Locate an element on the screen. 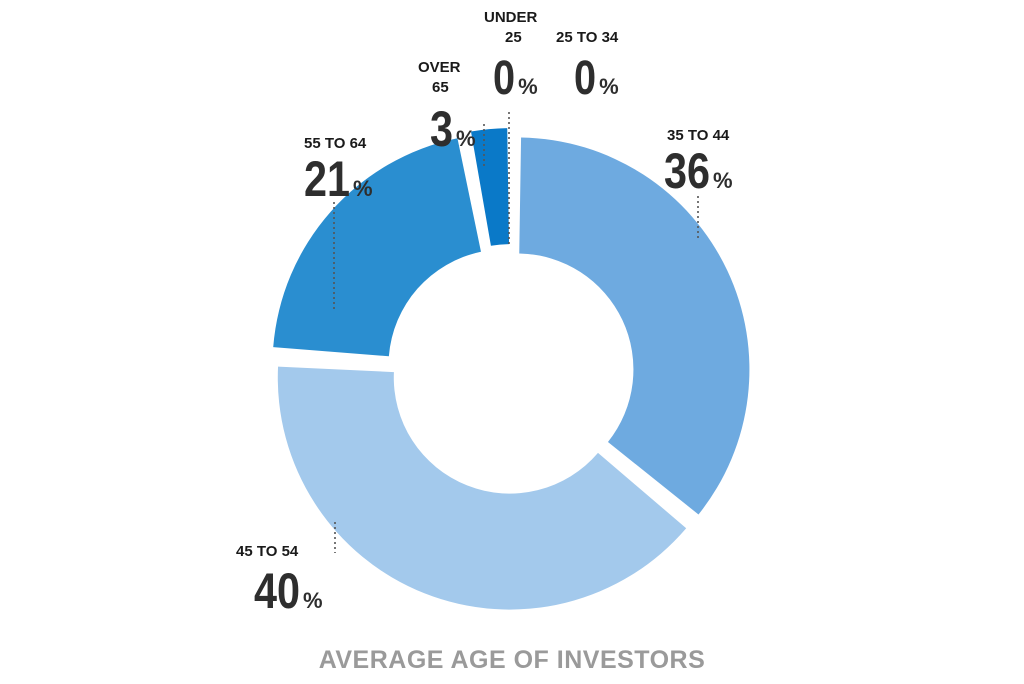 This screenshot has width=1024, height=684. label-unit-over-65: % is located at coordinates (466, 138).